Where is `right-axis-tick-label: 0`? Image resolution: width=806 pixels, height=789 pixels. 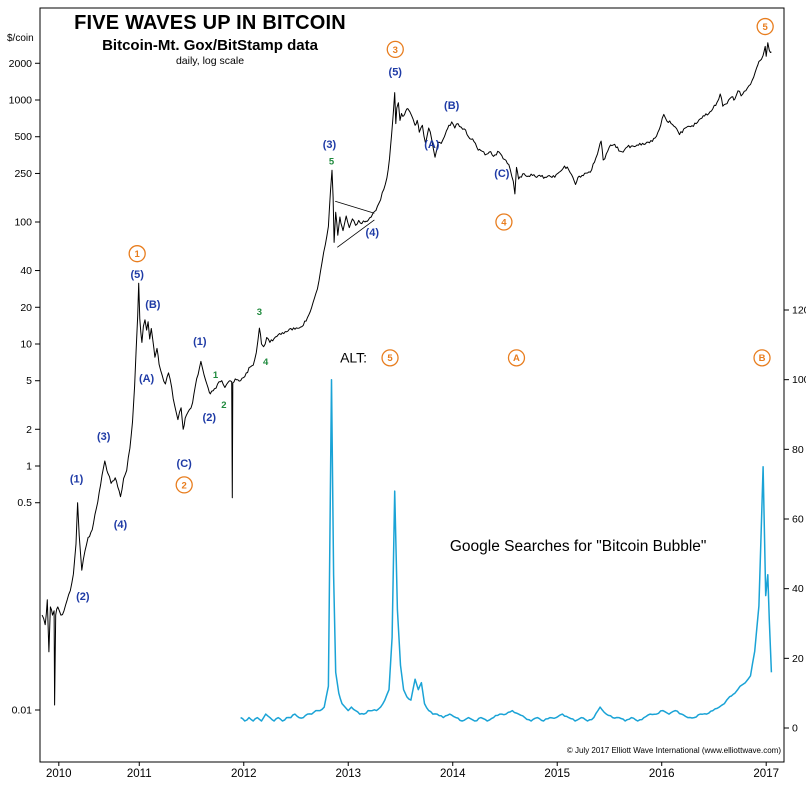
right-axis-tick-label: 0 is located at coordinates (795, 729).